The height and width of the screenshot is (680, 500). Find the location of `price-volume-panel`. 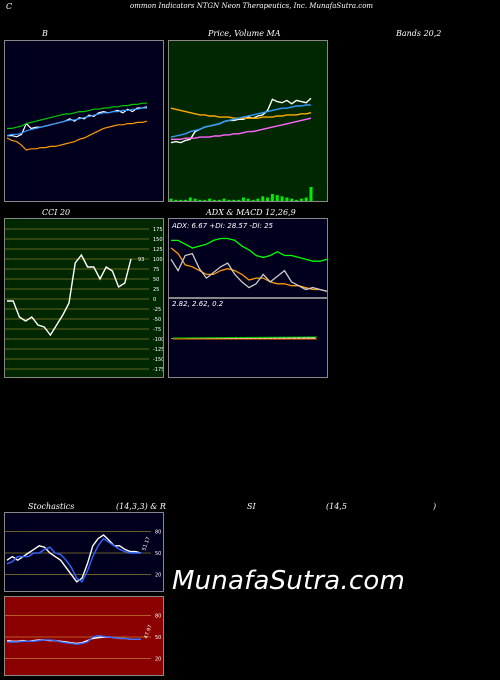

price-volume-panel is located at coordinates (248, 121).